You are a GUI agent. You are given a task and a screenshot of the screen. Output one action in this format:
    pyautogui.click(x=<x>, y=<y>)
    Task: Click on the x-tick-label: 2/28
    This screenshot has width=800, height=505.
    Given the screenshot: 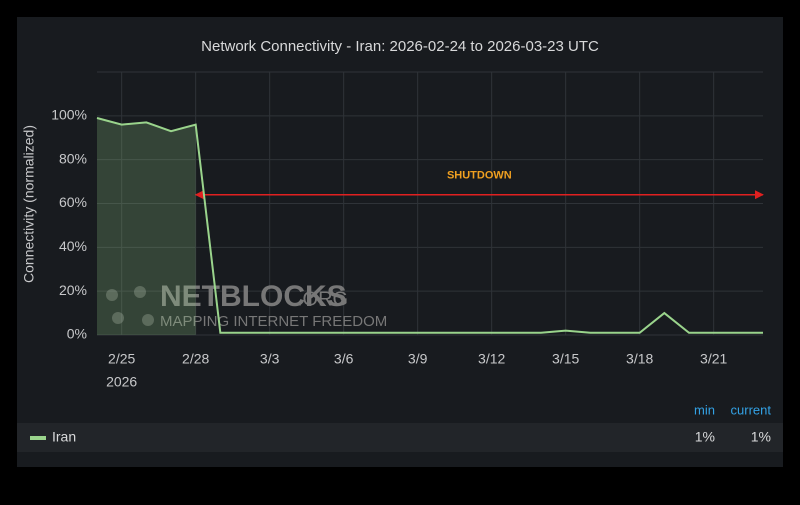 What is the action you would take?
    pyautogui.click(x=195, y=359)
    